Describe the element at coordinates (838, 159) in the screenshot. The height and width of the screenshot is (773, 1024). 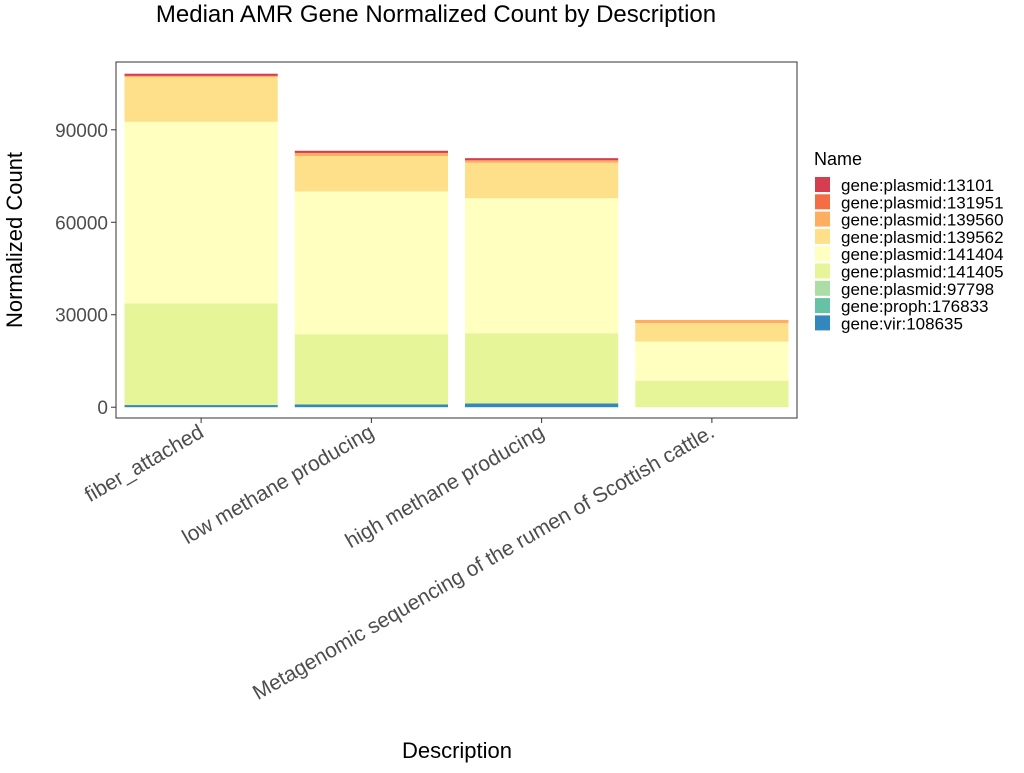
I see `legend-title: Name` at that location.